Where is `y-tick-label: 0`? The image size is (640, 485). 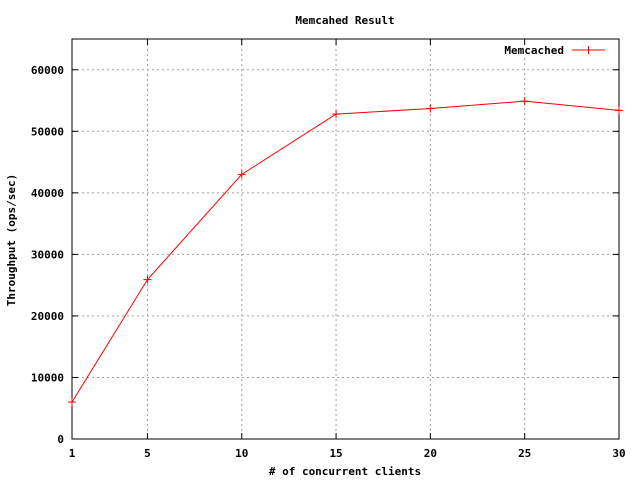
y-tick-label: 0 is located at coordinates (60, 439).